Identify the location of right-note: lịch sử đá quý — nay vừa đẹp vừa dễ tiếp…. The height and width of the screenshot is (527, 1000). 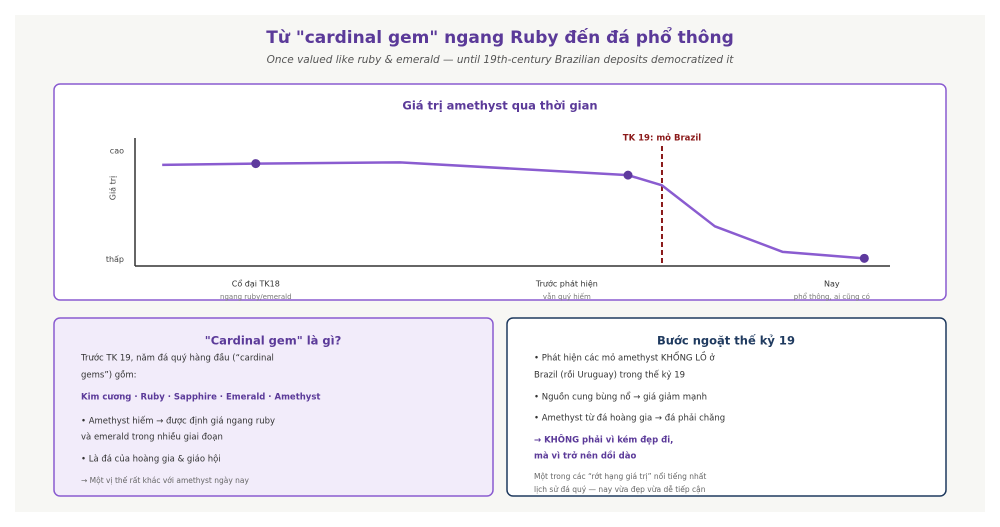
(620, 489).